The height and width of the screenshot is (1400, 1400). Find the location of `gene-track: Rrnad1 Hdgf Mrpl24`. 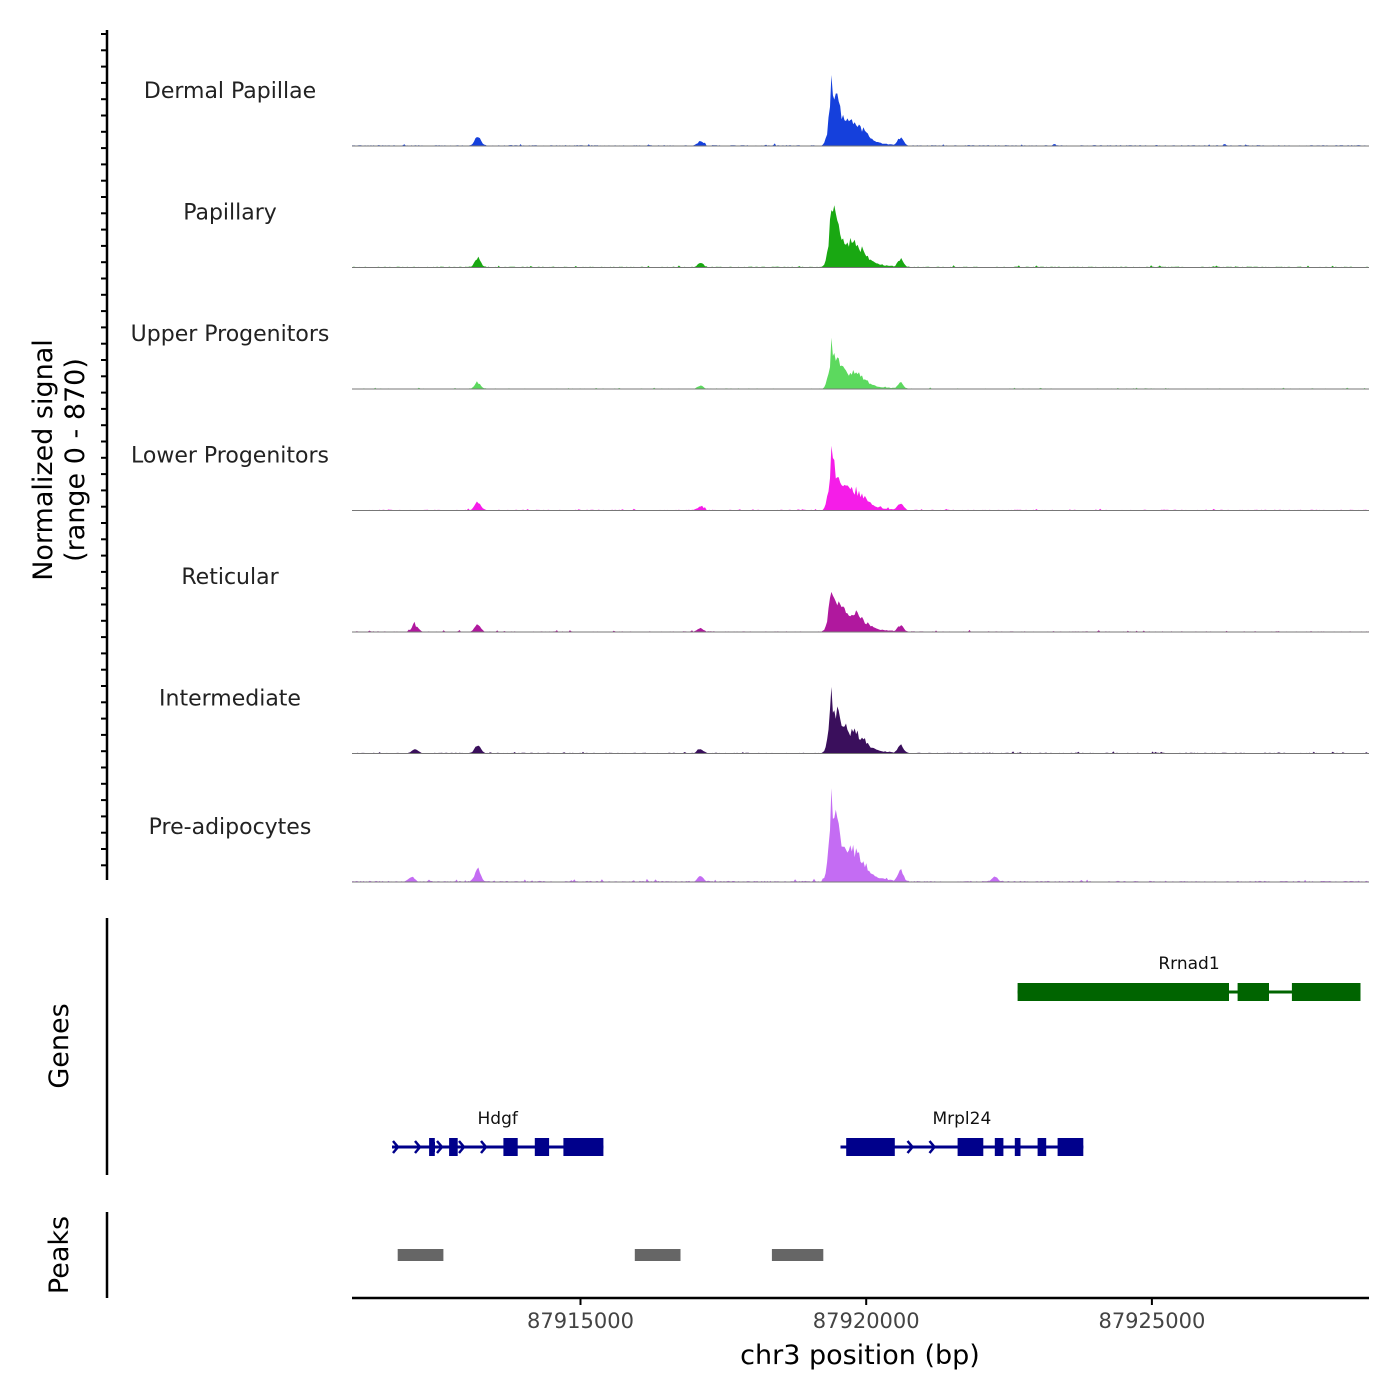

gene-track: Rrnad1 Hdgf Mrpl24 is located at coordinates (876, 1055).